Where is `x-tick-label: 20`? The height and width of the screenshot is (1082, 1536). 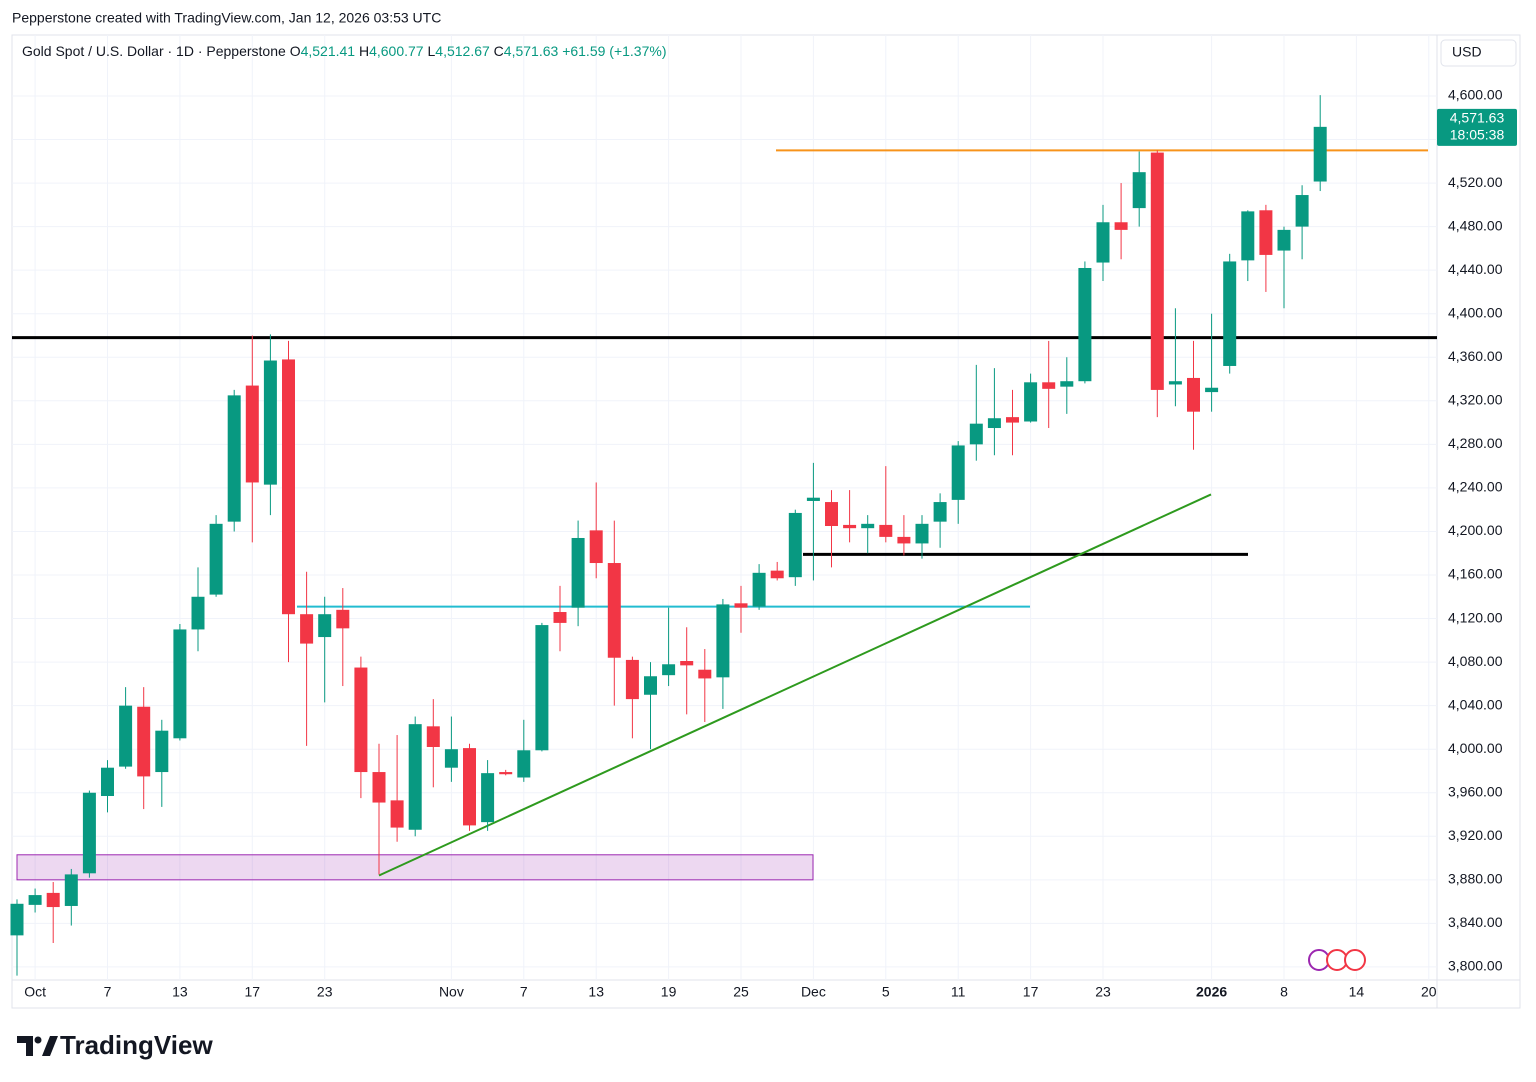
x-tick-label: 20 is located at coordinates (1429, 992).